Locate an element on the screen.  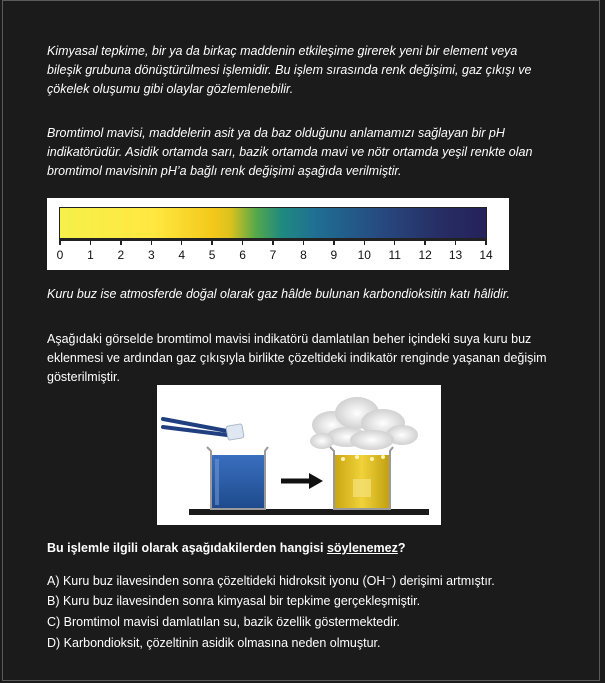
ph-tick-label: 10 is located at coordinates (364, 255).